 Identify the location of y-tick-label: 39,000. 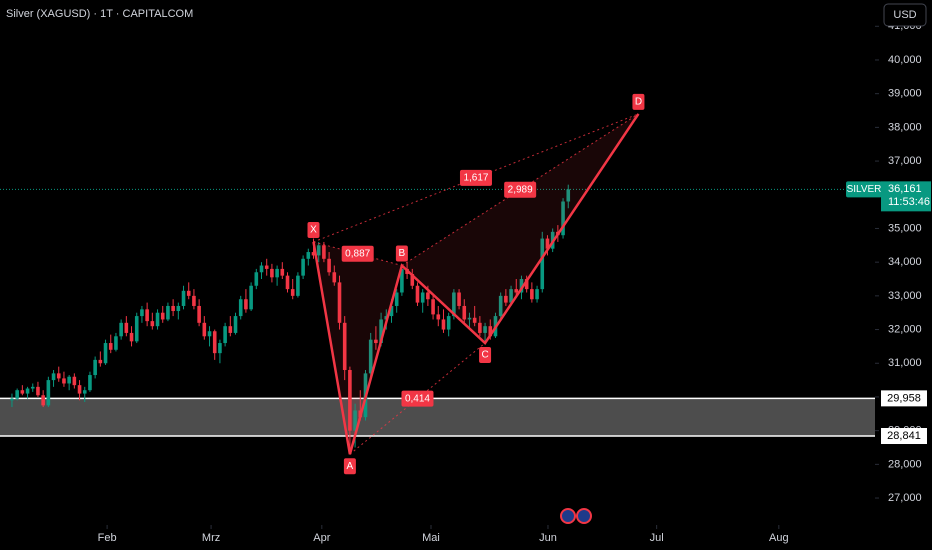
(905, 94).